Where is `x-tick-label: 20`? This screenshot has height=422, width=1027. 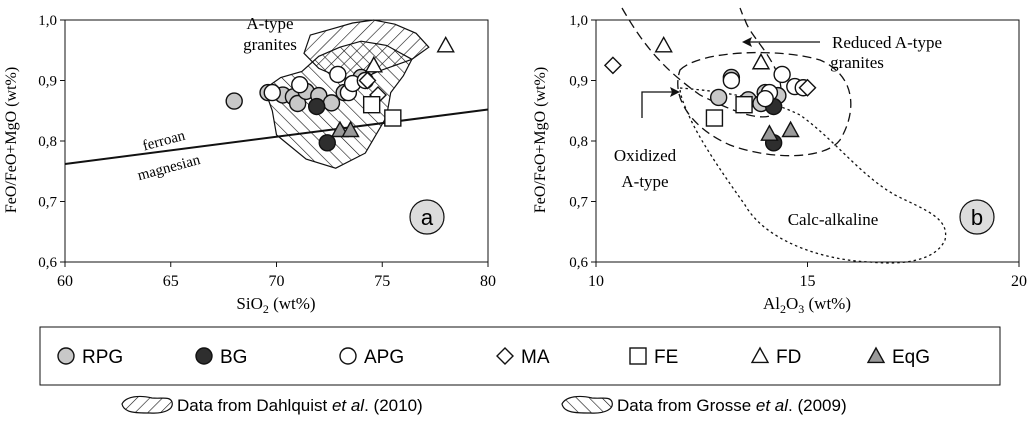
x-tick-label: 20 is located at coordinates (1019, 281).